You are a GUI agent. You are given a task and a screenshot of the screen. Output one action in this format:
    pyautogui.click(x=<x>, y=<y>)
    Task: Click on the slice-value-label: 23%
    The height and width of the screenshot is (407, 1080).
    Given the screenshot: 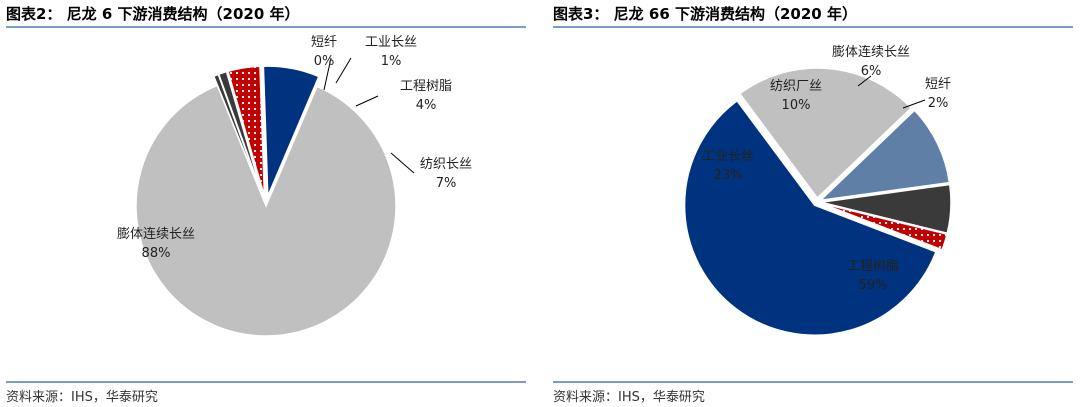 What is the action you would take?
    pyautogui.click(x=728, y=175)
    